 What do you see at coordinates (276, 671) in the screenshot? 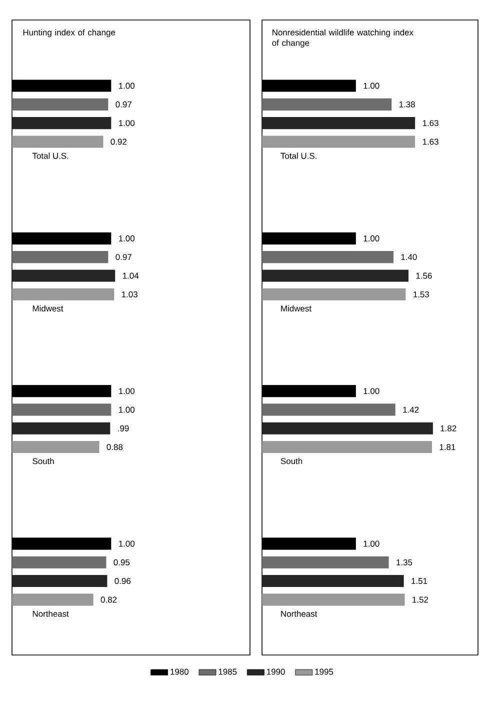
I see `legend-label: 1990` at bounding box center [276, 671].